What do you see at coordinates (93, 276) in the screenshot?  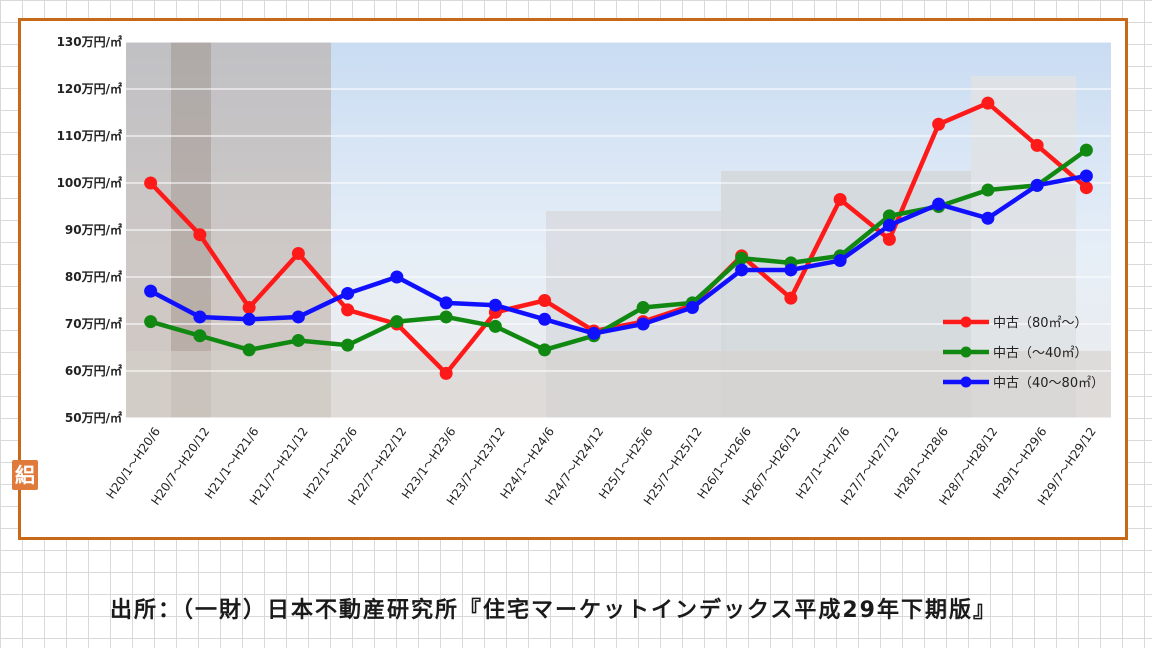 I see `y-tick-label: 80万円/㎡` at bounding box center [93, 276].